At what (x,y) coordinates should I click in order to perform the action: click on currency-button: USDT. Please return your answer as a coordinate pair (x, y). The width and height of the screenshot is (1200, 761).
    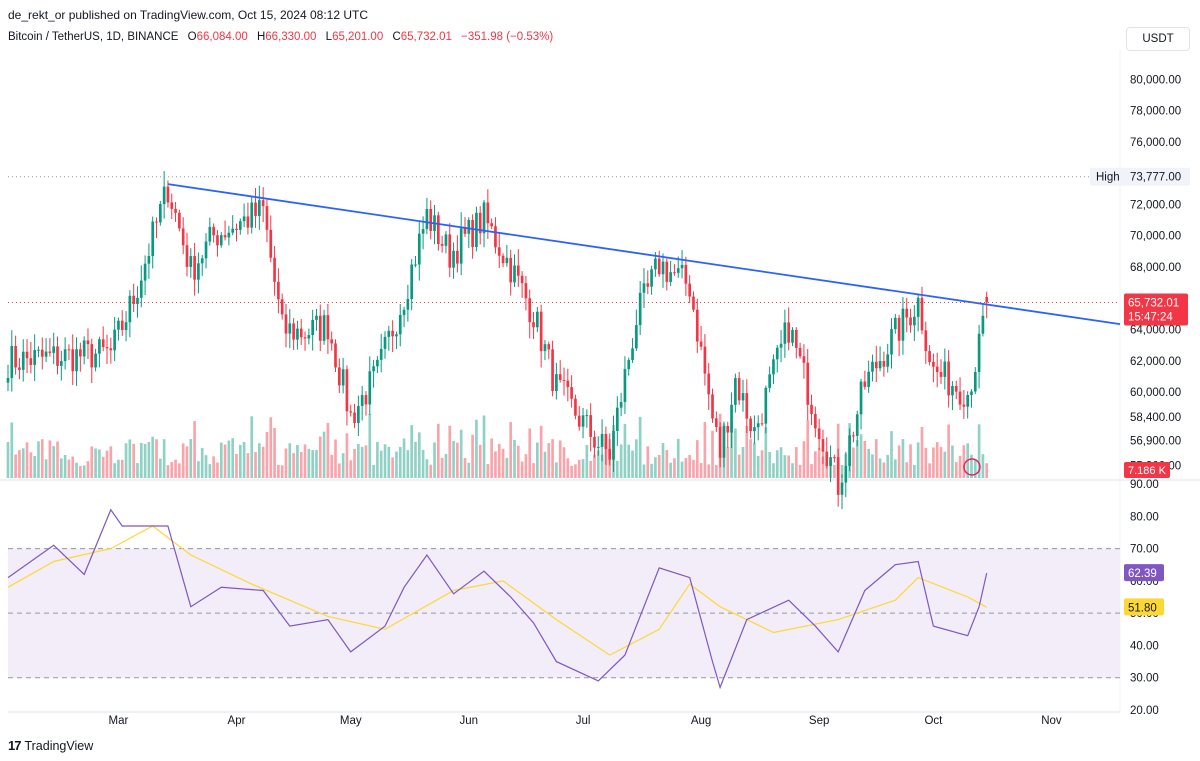
    Looking at the image, I should click on (1158, 39).